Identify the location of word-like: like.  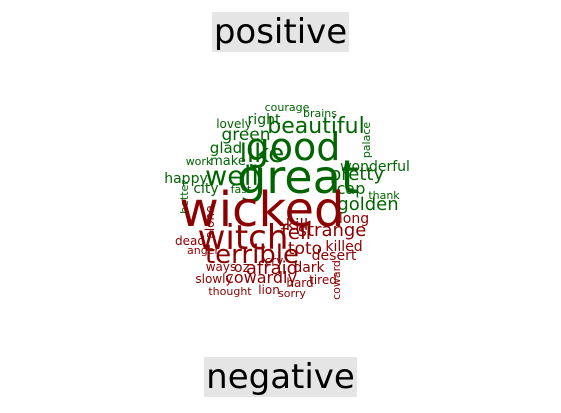
(262, 154).